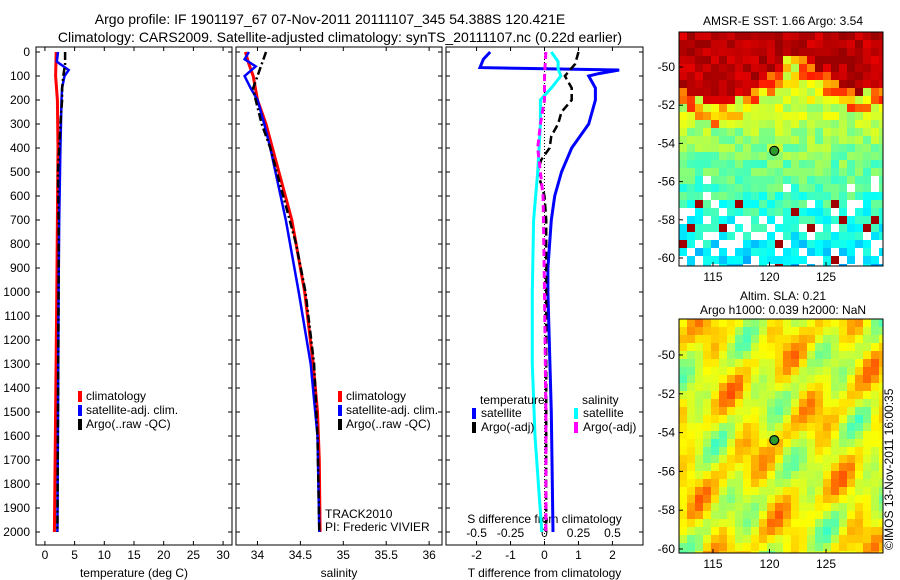 The height and width of the screenshot is (580, 900). I want to click on salinity-series-argo-raw-qc-, so click(286, 292).